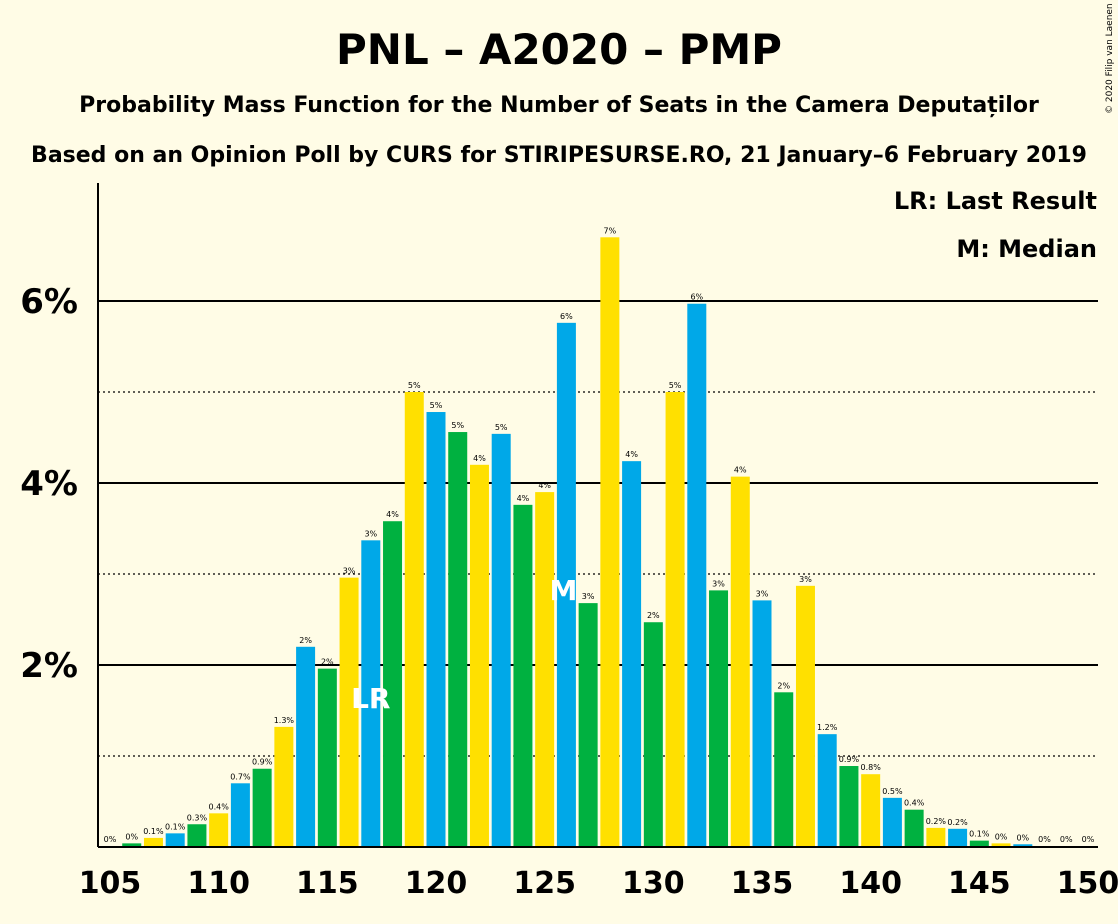  I want to click on data-label-111: 0.7%, so click(240, 776).